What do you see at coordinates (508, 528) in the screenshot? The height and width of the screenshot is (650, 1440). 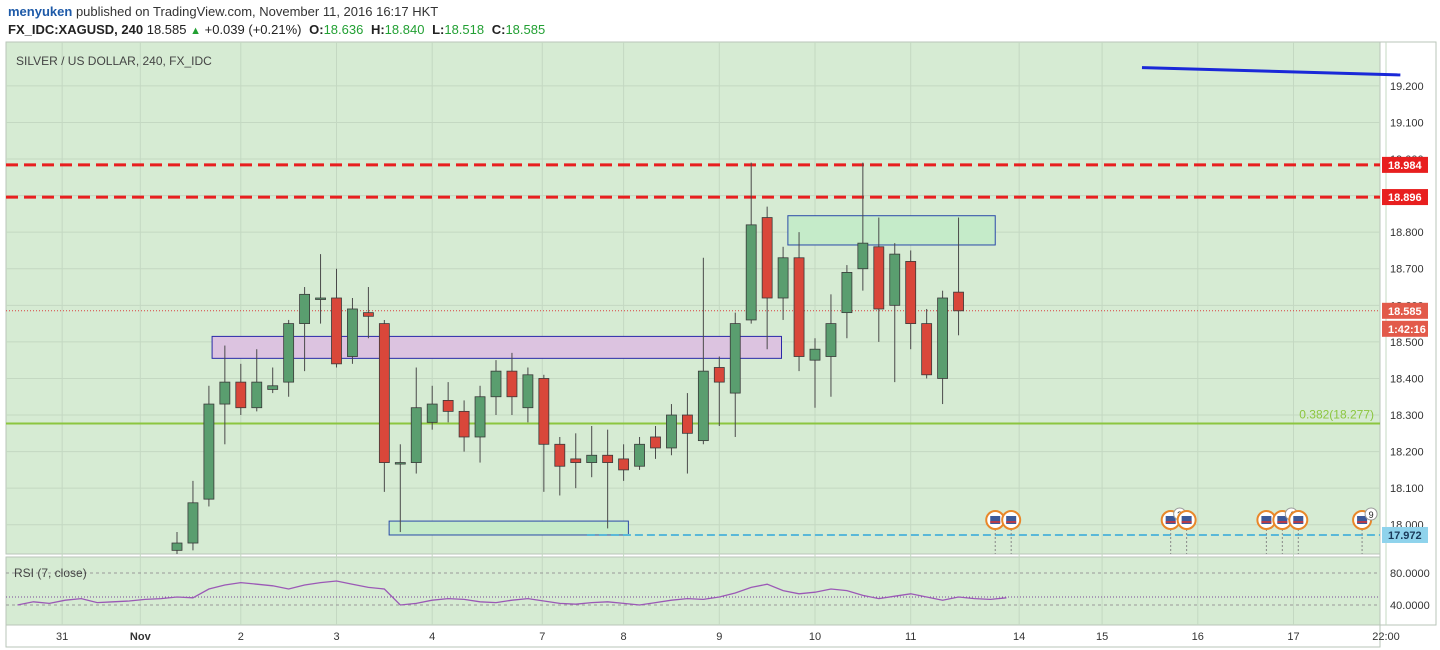 I see `zone-demand` at bounding box center [508, 528].